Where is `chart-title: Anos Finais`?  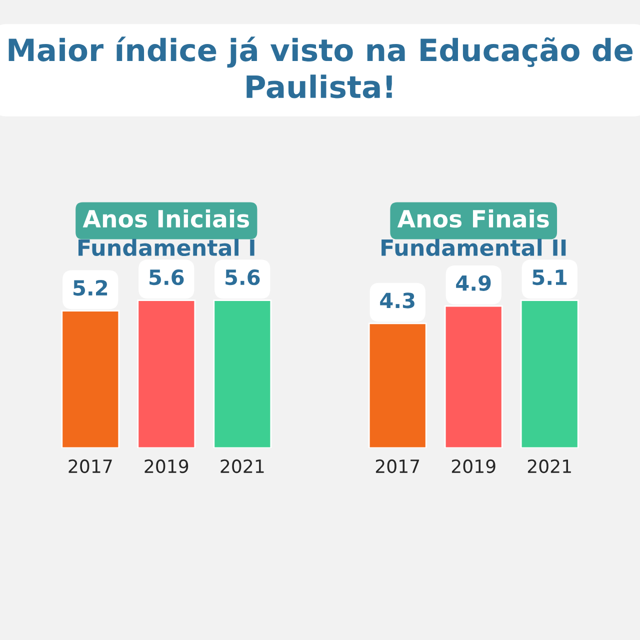 chart-title: Anos Finais is located at coordinates (473, 218).